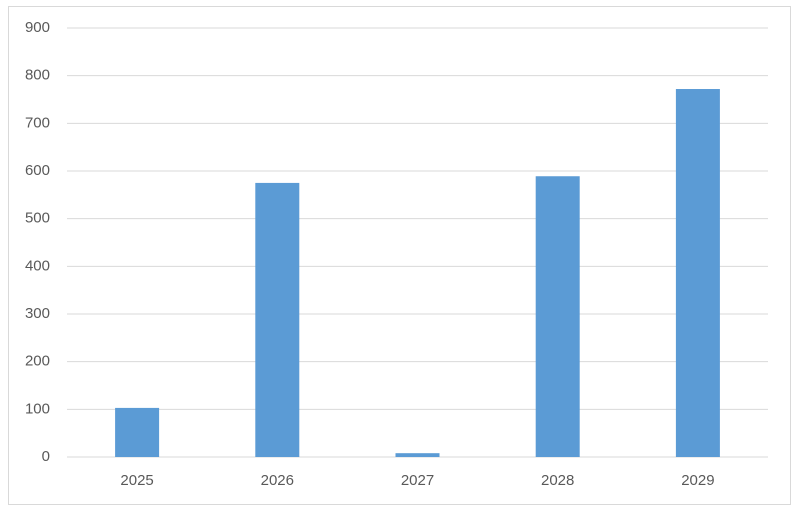  Describe the element at coordinates (136, 480) in the screenshot. I see `x-tick-label: 2025` at that location.